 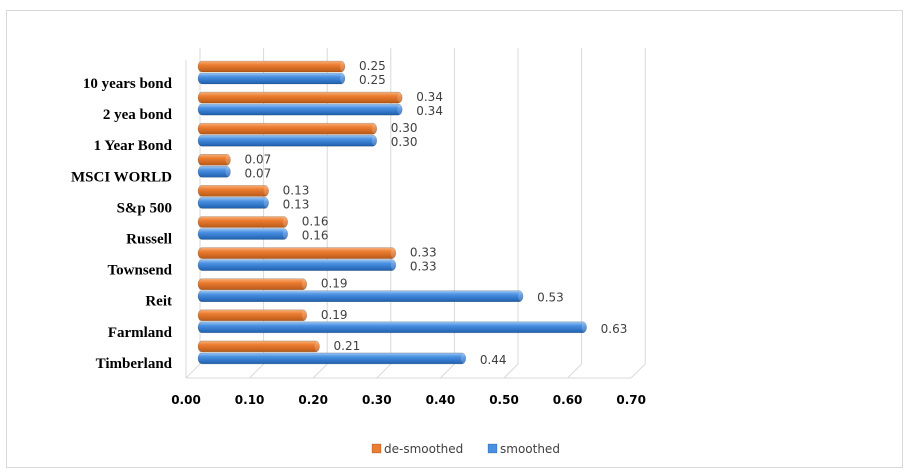 What do you see at coordinates (404, 142) in the screenshot?
I see `data-label-smoothed: 0.30` at bounding box center [404, 142].